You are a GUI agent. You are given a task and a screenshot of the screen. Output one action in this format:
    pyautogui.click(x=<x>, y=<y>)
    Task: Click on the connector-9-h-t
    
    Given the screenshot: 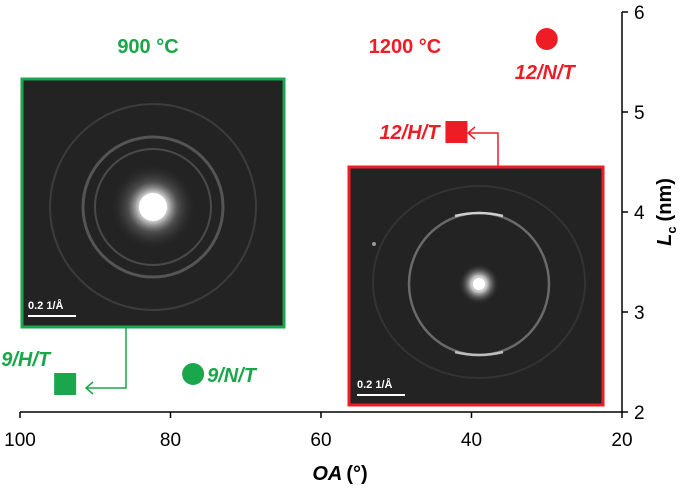 What is the action you would take?
    pyautogui.click(x=105, y=361)
    